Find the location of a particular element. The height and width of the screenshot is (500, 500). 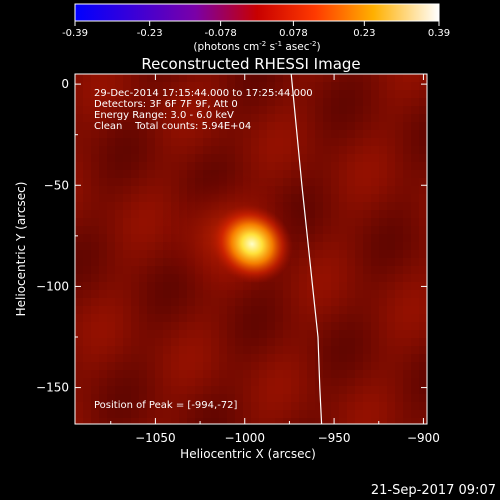

y-tick-label: −50 is located at coordinates (56, 185).